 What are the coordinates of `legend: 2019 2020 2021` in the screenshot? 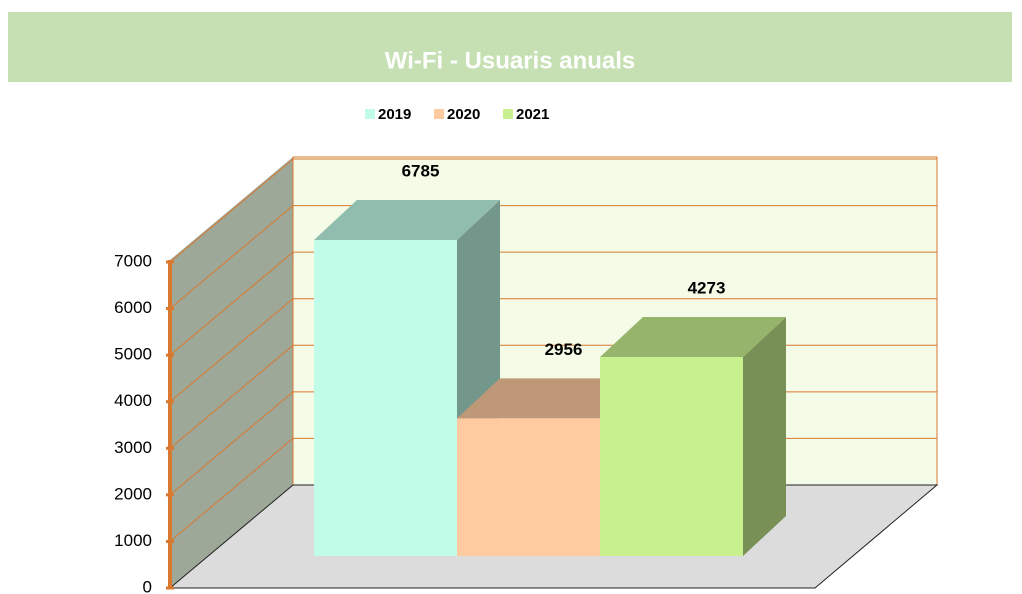 It's located at (457, 114).